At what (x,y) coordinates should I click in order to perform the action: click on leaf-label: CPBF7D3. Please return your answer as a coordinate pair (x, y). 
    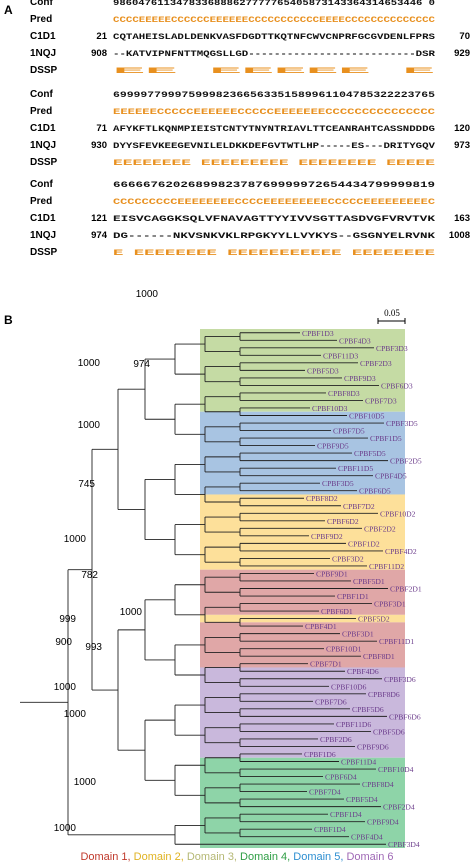
    Looking at the image, I should click on (381, 400).